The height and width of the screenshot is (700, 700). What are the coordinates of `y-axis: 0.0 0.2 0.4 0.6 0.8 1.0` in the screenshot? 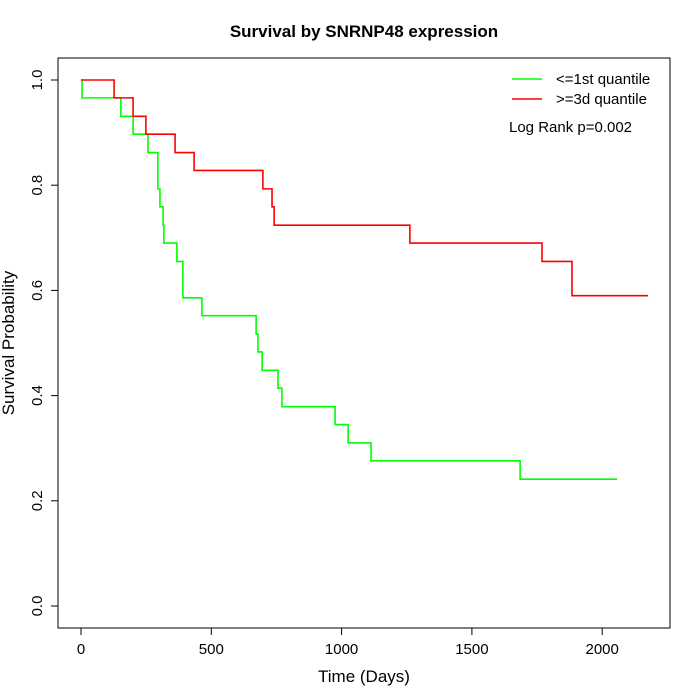 It's located at (44, 343).